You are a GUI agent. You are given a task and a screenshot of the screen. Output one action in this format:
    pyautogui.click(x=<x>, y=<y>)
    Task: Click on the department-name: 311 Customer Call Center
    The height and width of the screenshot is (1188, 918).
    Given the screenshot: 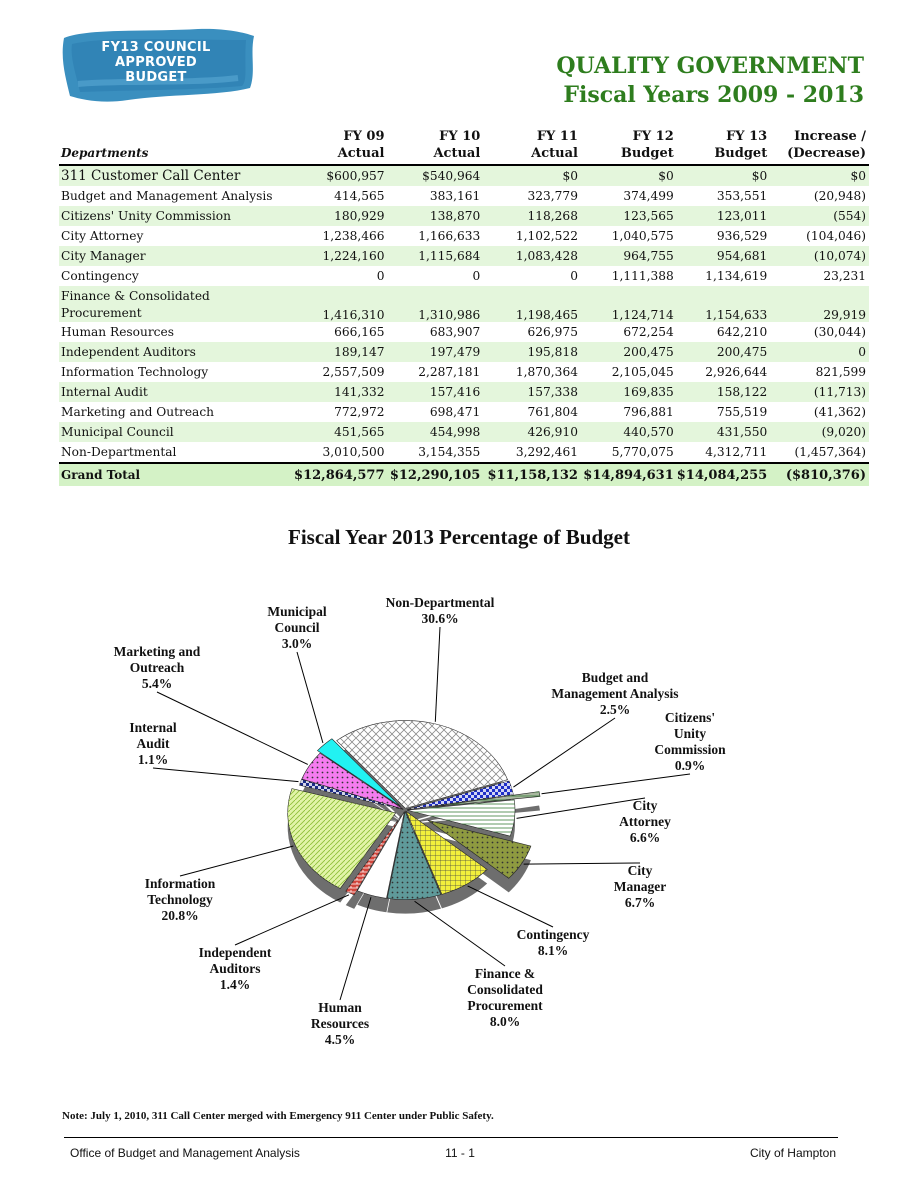 What is the action you would take?
    pyautogui.click(x=151, y=176)
    